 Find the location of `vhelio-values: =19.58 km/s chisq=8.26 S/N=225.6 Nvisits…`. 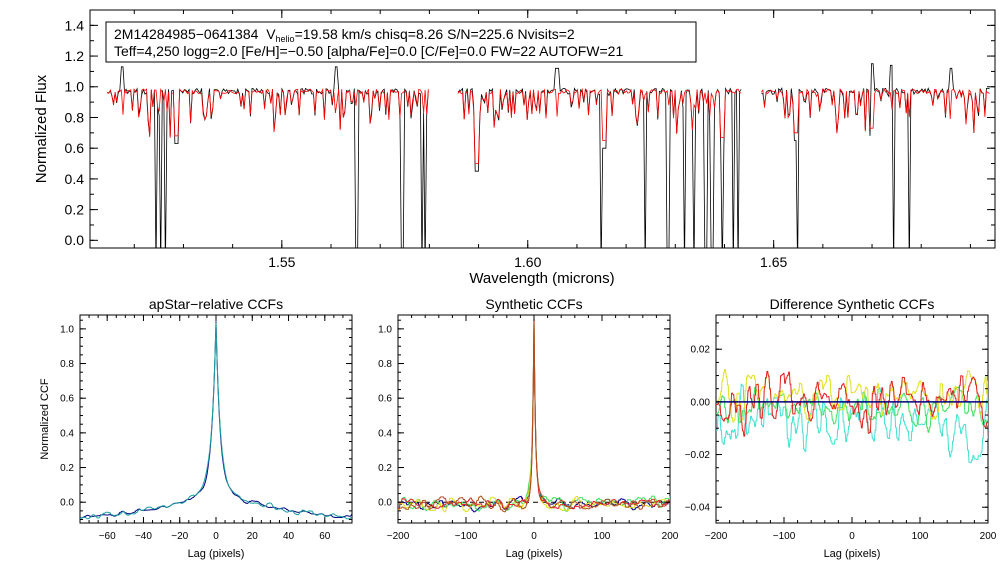

vhelio-values: =19.58 km/s chisq=8.26 S/N=225.6 Nvisits… is located at coordinates (435, 34).